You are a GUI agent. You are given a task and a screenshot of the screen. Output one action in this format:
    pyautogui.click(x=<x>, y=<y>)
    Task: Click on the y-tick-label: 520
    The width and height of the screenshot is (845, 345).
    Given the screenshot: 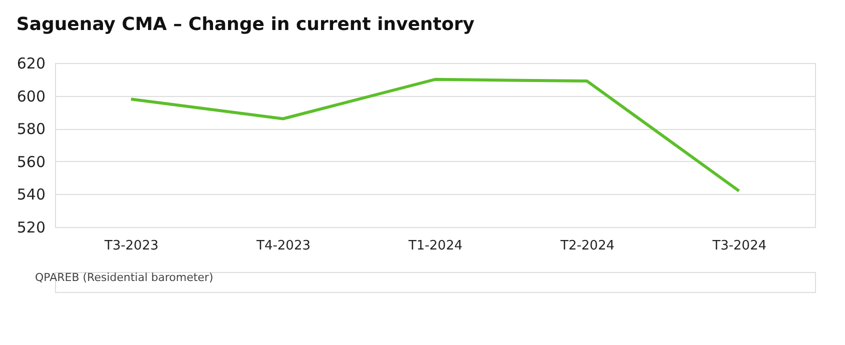 What is the action you would take?
    pyautogui.click(x=31, y=227)
    